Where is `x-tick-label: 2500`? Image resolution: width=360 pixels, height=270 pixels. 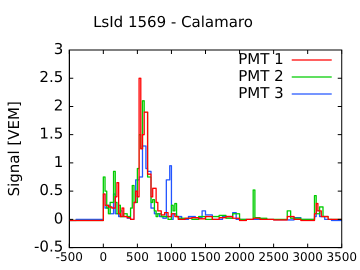
x-tick-label: 2500 is located at coordinates (273, 257).